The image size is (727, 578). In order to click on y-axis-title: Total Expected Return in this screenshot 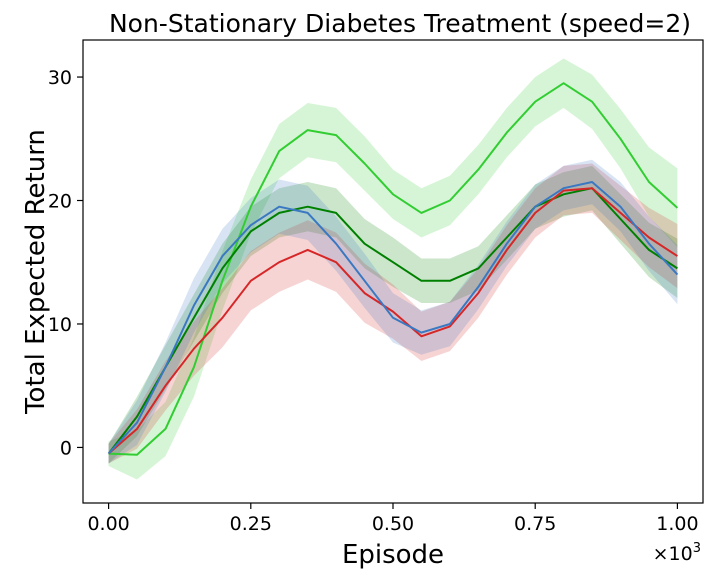, I will do `click(36, 272)`.